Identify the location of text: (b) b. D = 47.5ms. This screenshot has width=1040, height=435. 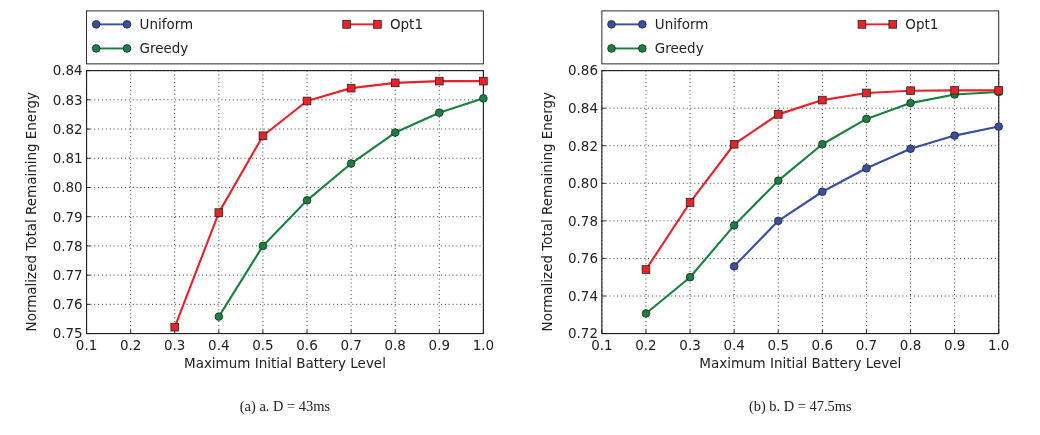
(800, 406).